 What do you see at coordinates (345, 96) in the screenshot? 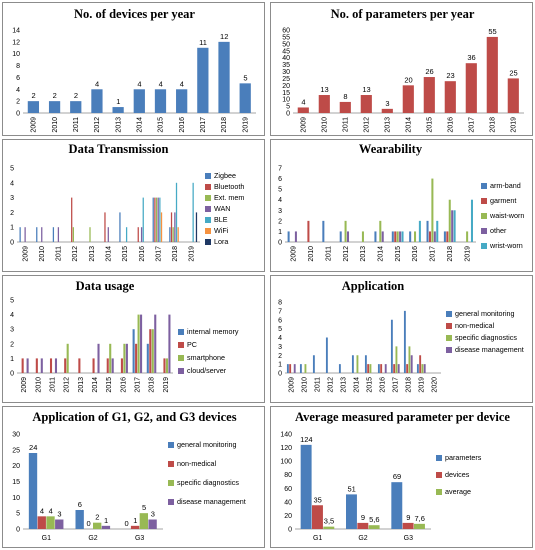
I see `data-label: 8` at bounding box center [345, 96].